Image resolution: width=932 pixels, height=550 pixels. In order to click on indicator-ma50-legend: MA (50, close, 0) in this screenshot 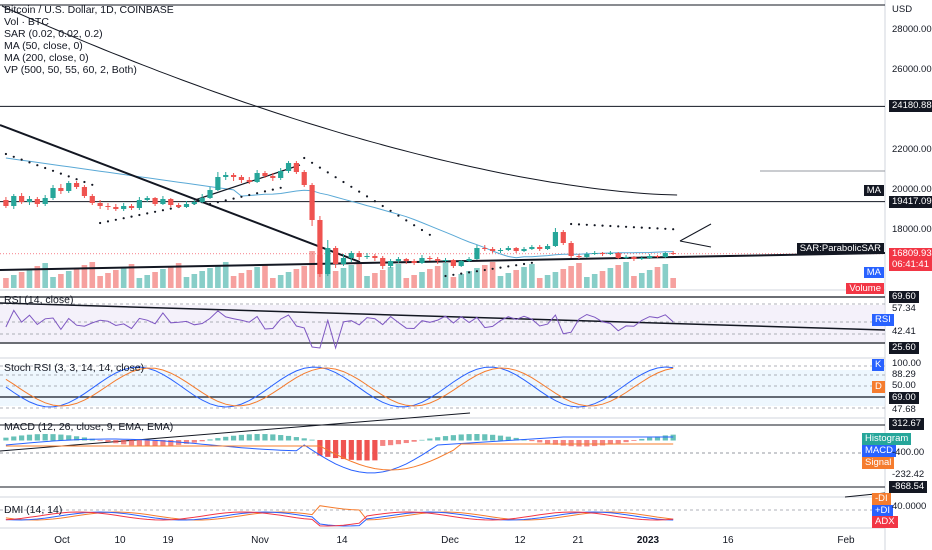, I will do `click(43, 46)`.